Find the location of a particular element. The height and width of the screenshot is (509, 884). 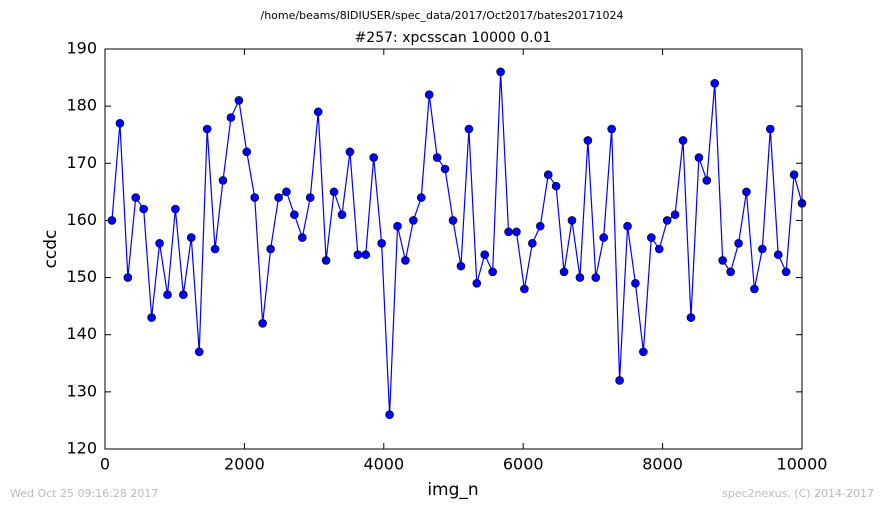

y-tick-label: 140 is located at coordinates (81, 333).